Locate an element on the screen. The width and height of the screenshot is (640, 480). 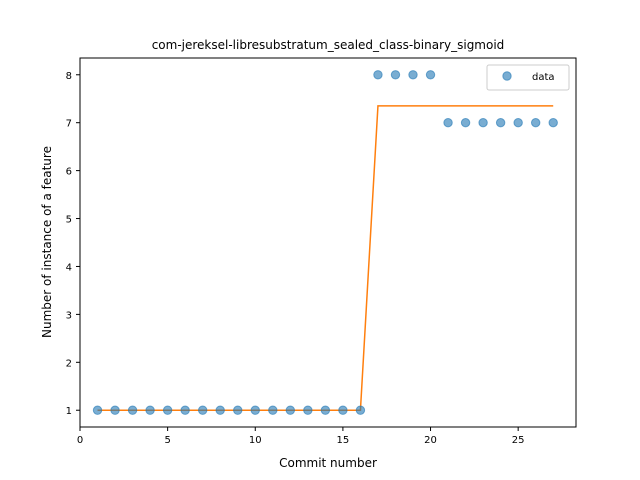
y-tick-label: 1 is located at coordinates (69, 411).